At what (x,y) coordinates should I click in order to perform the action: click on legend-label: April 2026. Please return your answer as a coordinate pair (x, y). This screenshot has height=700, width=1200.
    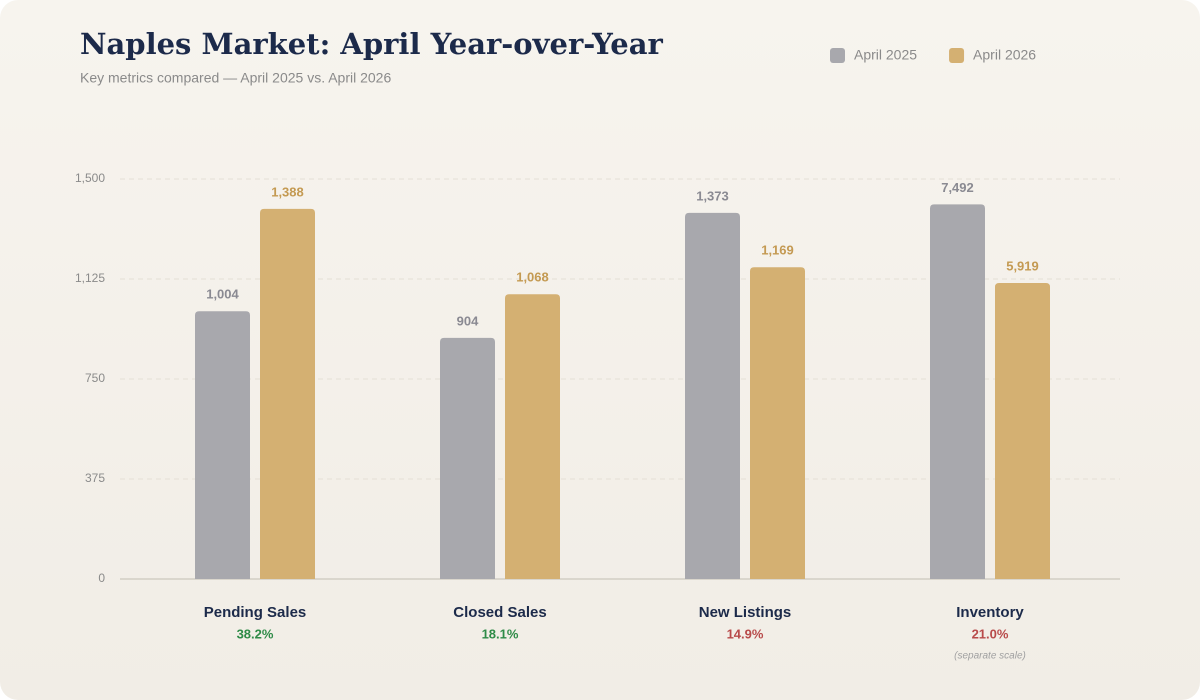
    Looking at the image, I should click on (1004, 55).